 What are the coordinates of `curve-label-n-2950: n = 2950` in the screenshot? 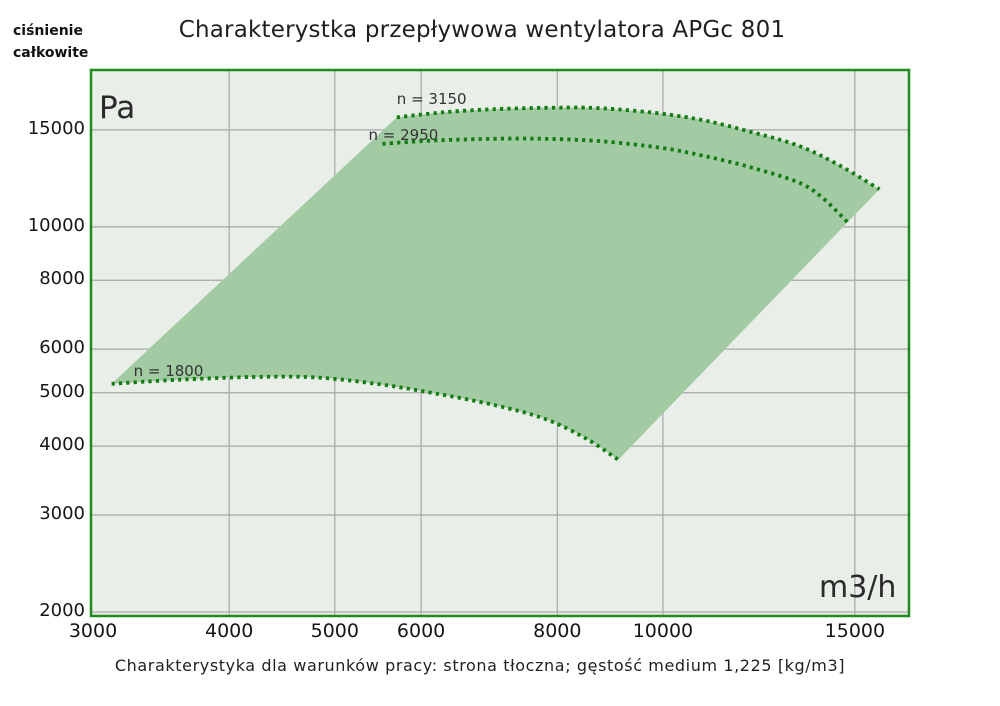 It's located at (403, 134).